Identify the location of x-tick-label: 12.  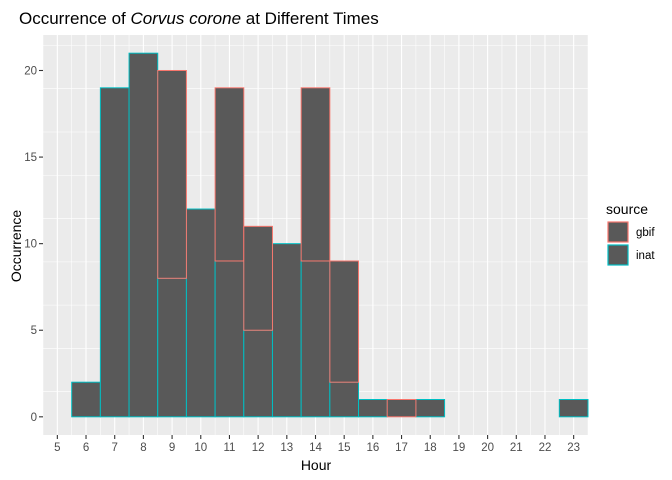
(258, 448).